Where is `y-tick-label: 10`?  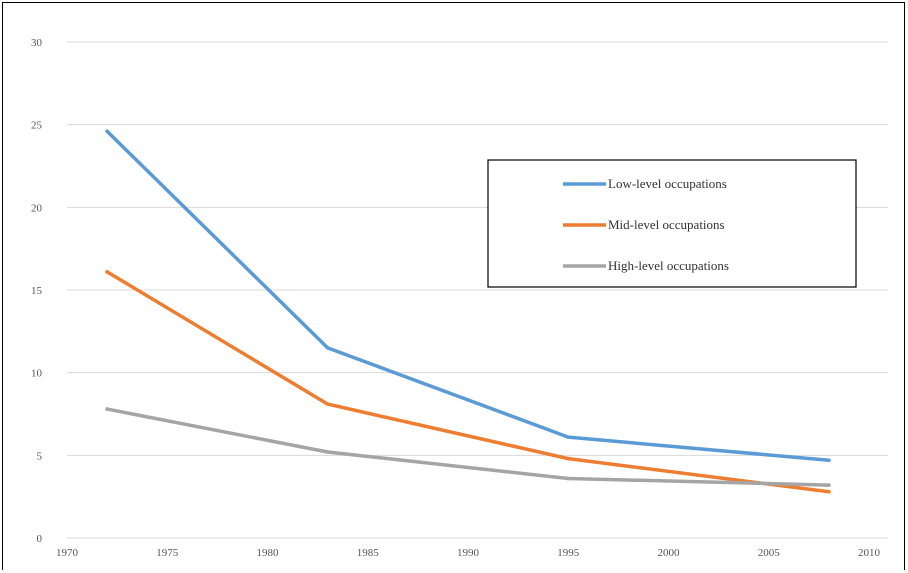
y-tick-label: 10 is located at coordinates (37, 374).